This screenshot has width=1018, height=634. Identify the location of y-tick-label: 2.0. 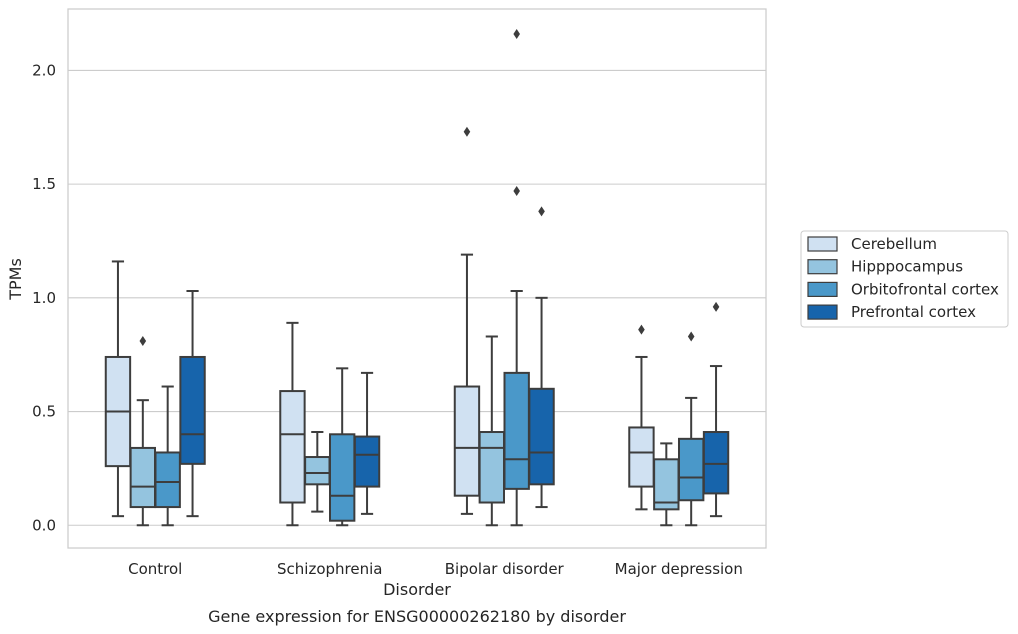
(44, 70).